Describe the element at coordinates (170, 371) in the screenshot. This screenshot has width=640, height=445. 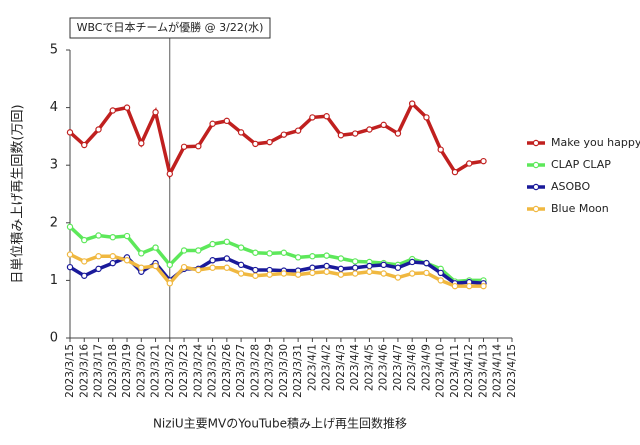
I see `x-tick-label: 2023/3/22` at that location.